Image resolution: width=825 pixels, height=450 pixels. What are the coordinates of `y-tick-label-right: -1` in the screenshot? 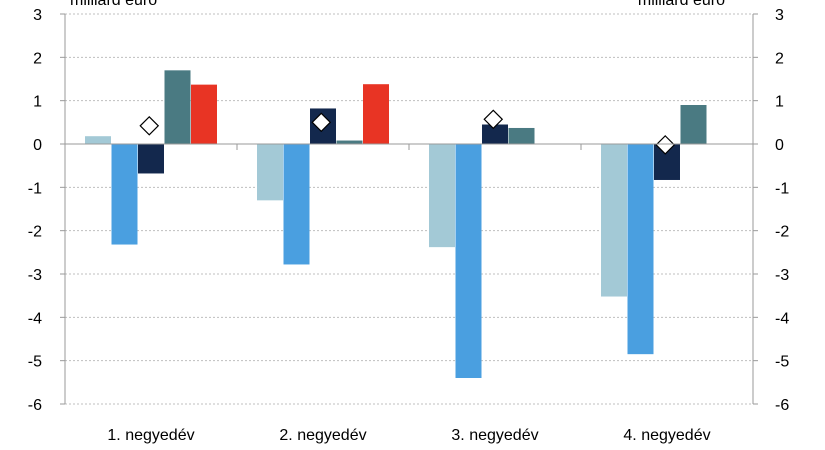 It's located at (782, 188).